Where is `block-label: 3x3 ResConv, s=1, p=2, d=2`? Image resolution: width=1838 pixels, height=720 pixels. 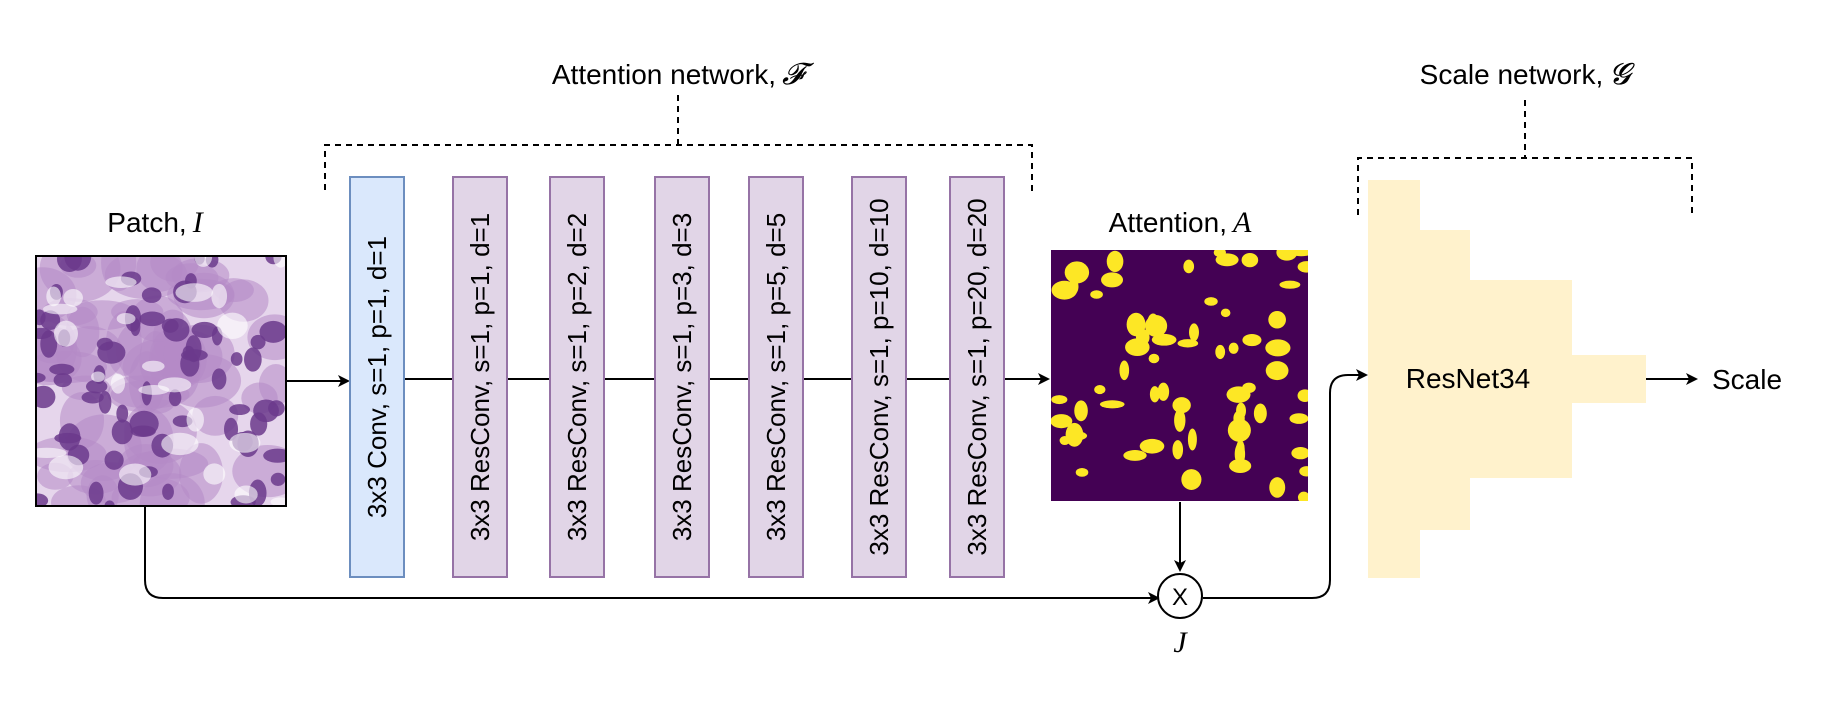
block-label: 3x3 ResConv, s=1, p=2, d=2 is located at coordinates (577, 377).